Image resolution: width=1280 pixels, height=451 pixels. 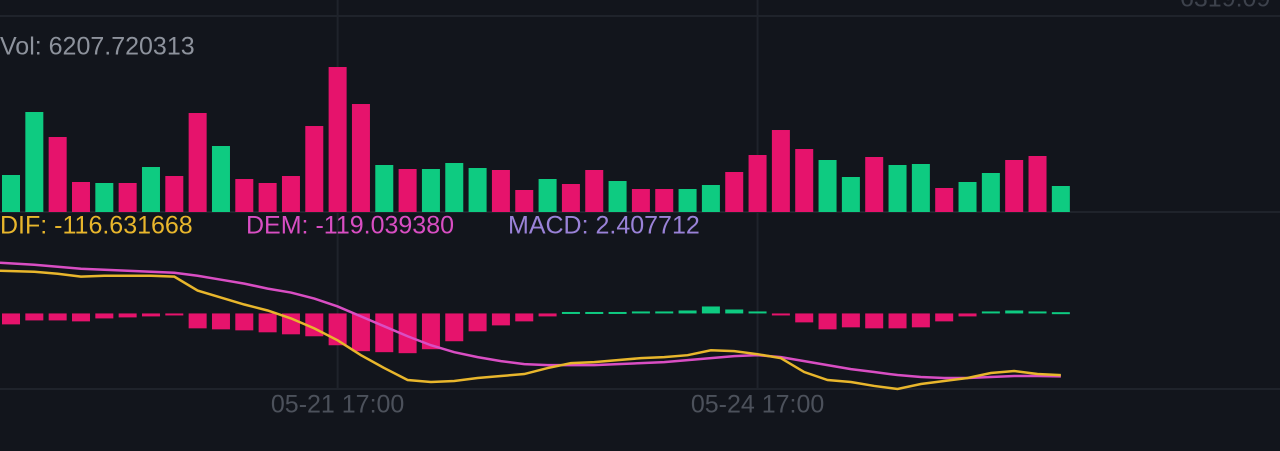 What do you see at coordinates (1225, 6) in the screenshot?
I see `corner-label: 6319.09` at bounding box center [1225, 6].